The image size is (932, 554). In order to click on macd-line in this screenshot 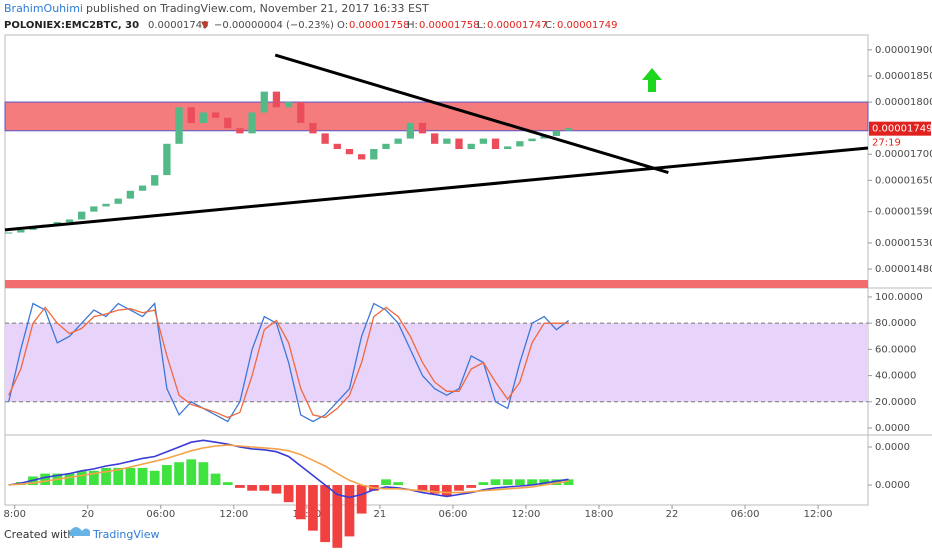, I will do `click(288, 469)`.